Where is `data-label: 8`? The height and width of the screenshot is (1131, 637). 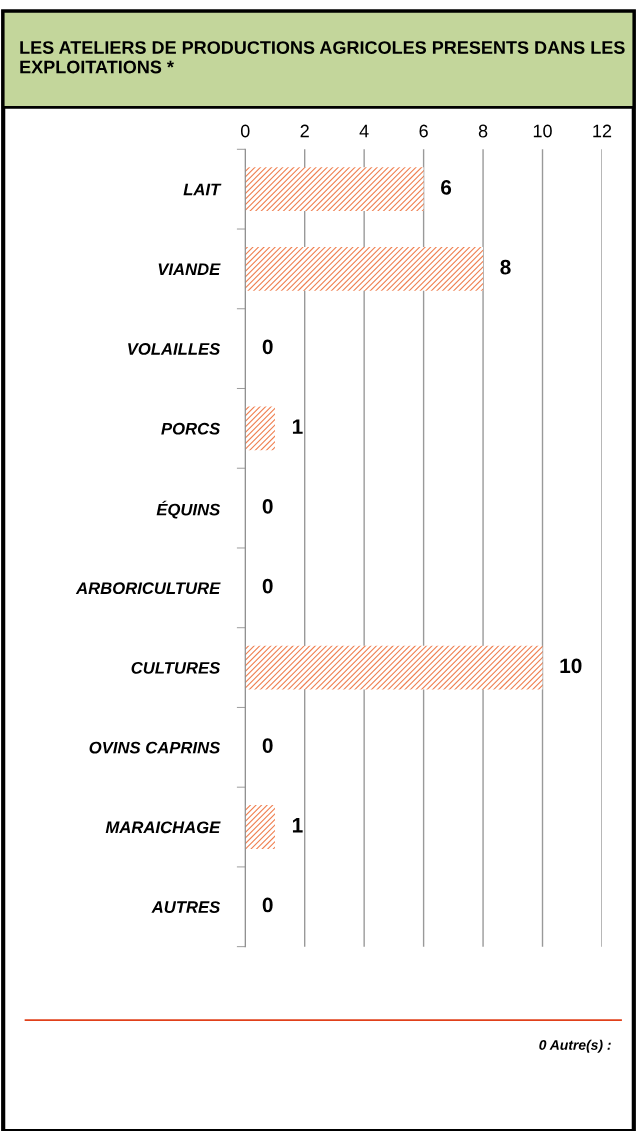
data-label: 8 is located at coordinates (505, 267).